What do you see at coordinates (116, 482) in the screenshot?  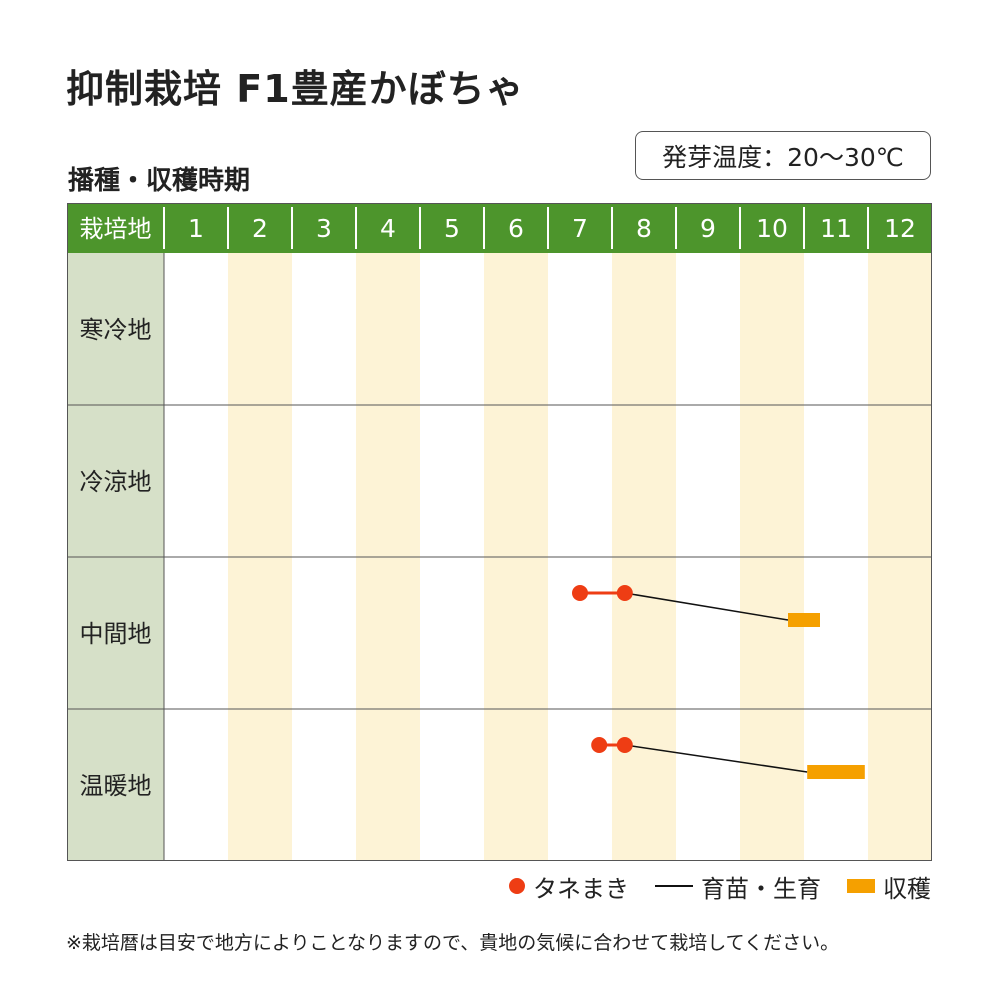 I see `region-label-1: 冷涼地` at bounding box center [116, 482].